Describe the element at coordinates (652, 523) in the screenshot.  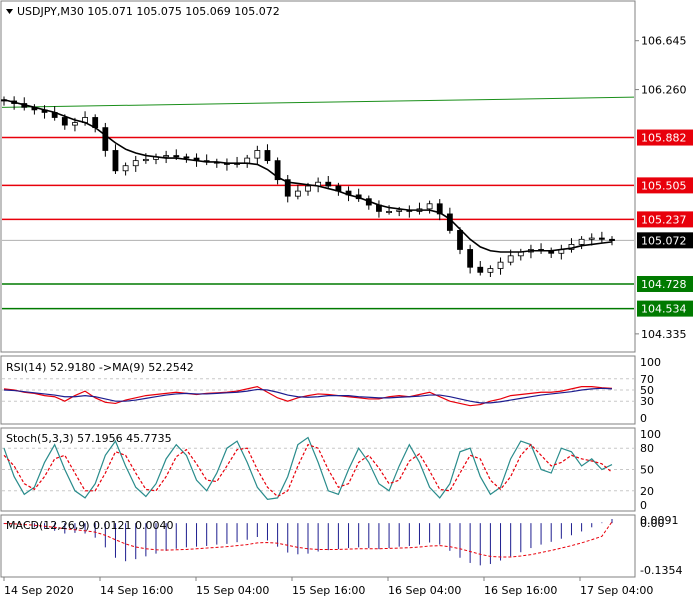
I see `macd-tick-label: 0.00` at that location.